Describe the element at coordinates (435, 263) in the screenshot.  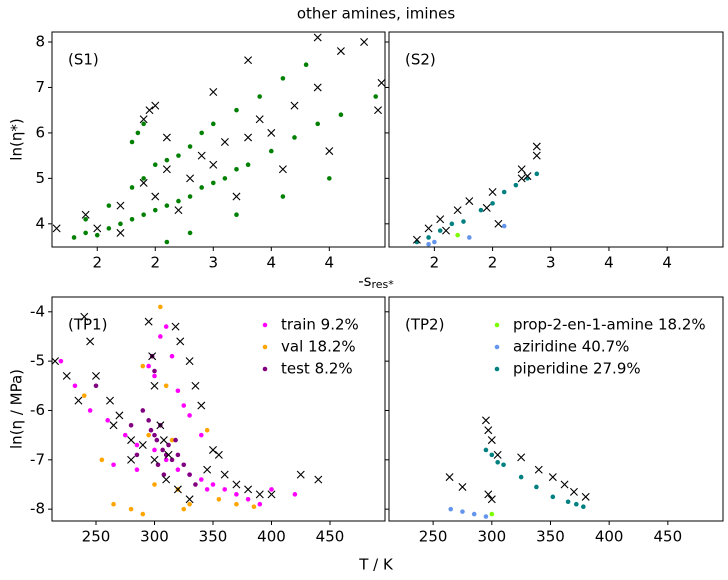
I see `x-tick-label: 2` at that location.